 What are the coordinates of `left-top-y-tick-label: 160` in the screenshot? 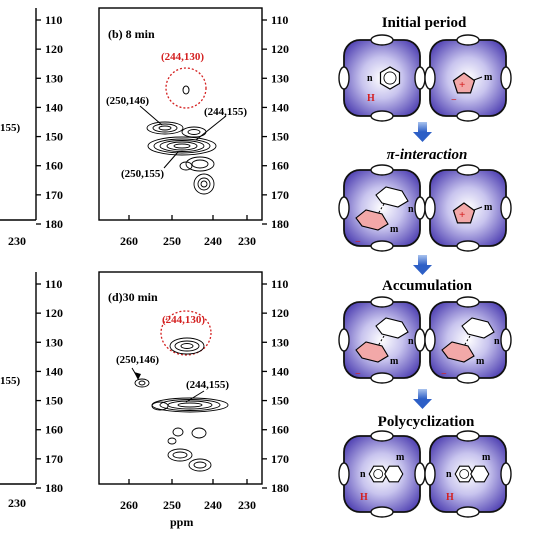 It's located at (54, 166).